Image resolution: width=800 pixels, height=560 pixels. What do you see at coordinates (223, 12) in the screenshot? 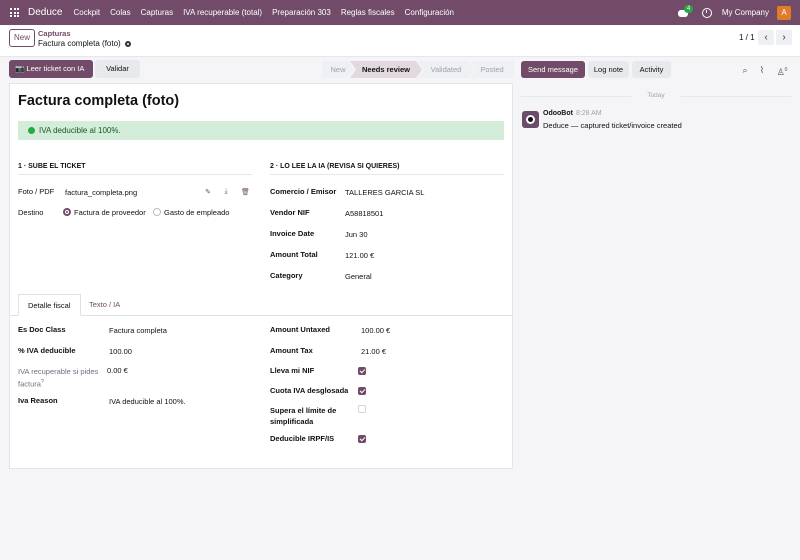
I see `menu-iva-recuperable: IVA recuperable (total)` at bounding box center [223, 12].